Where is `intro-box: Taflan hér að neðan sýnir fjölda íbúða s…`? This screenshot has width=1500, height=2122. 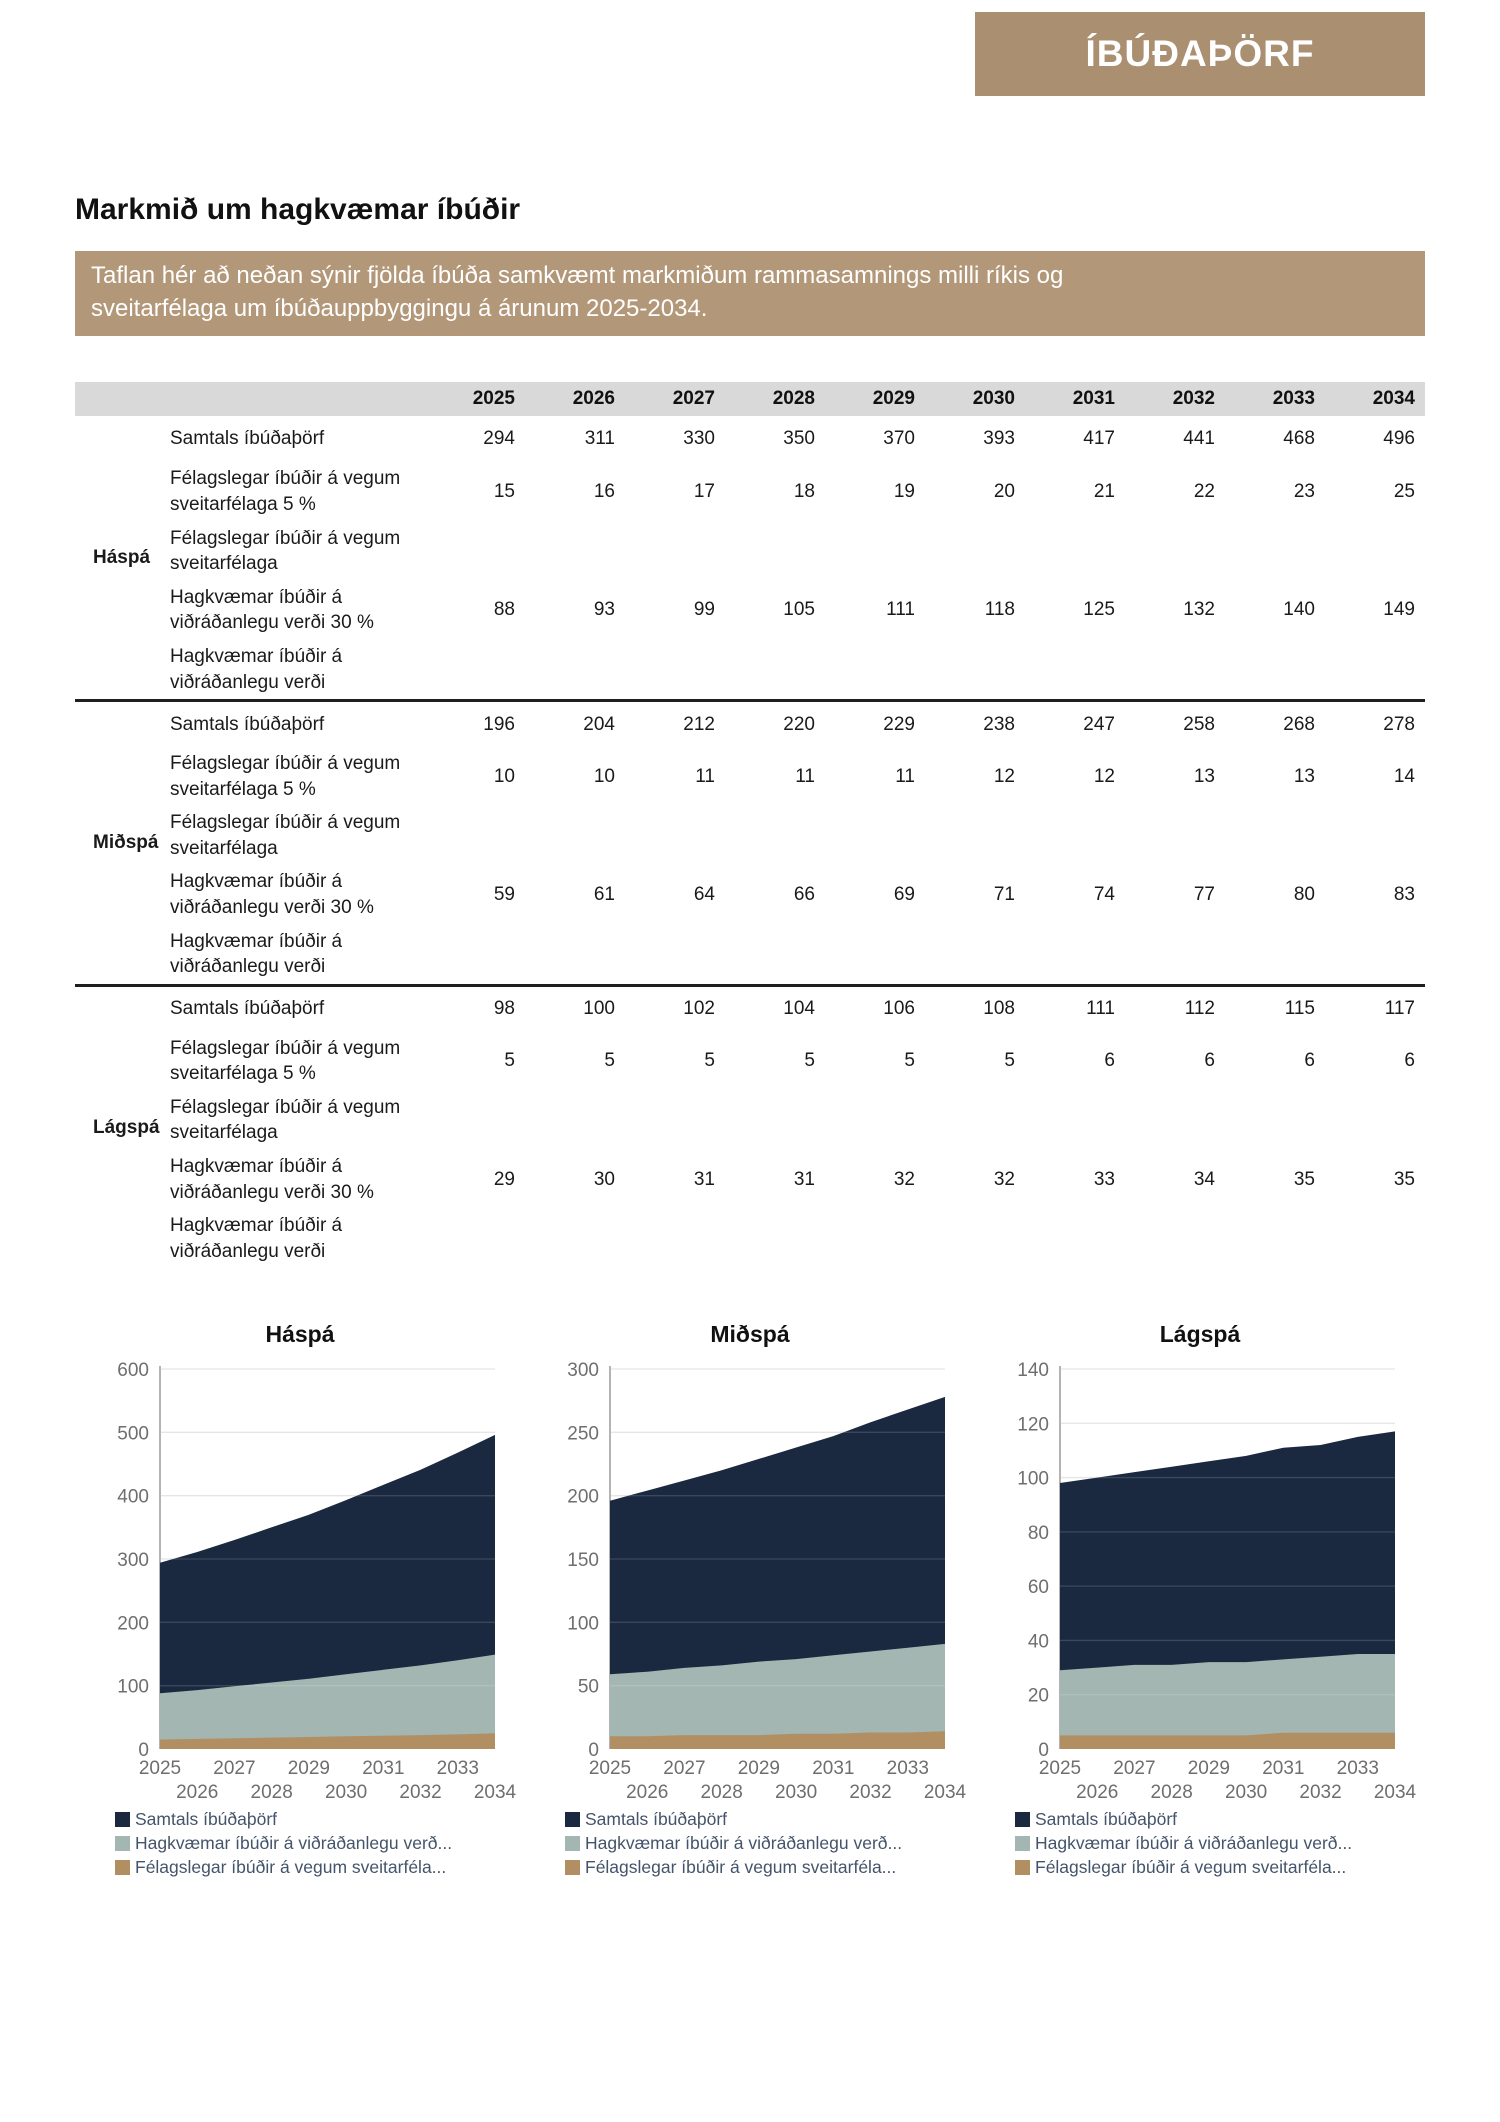 intro-box: Taflan hér að neðan sýnir fjölda íbúða s… is located at coordinates (750, 294).